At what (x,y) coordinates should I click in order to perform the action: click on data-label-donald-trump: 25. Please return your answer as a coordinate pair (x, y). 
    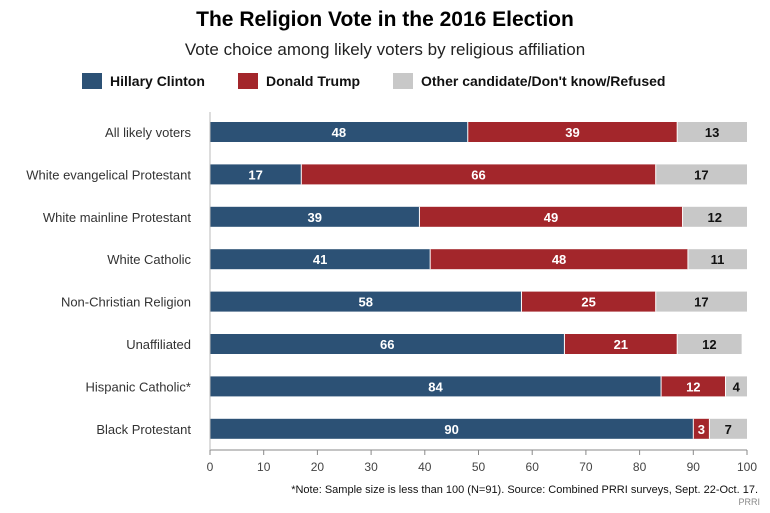
    Looking at the image, I should click on (588, 302).